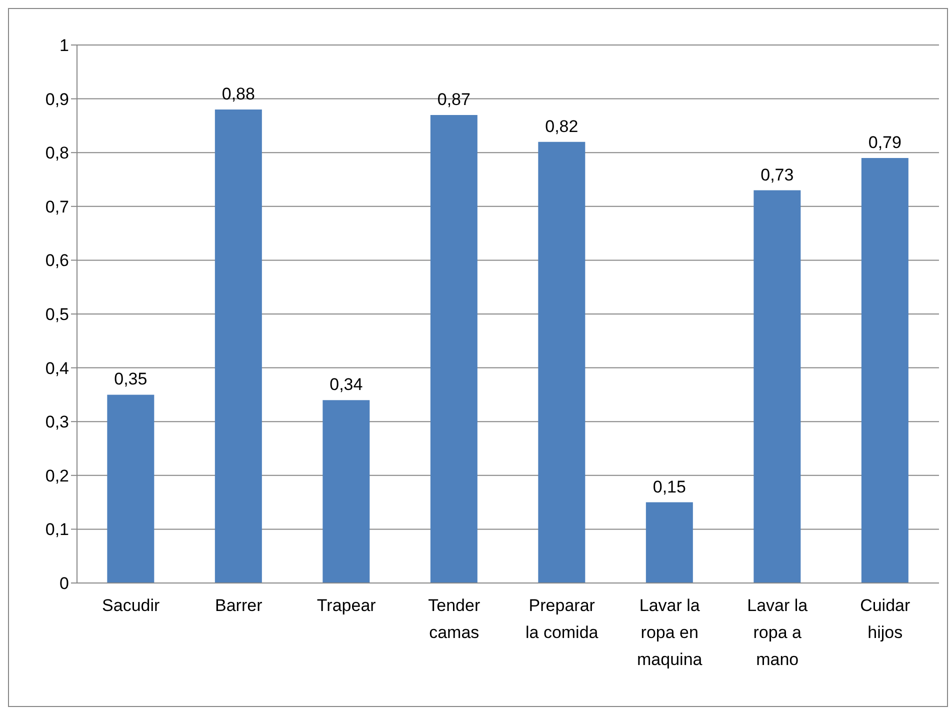  What do you see at coordinates (561, 126) in the screenshot?
I see `data-label: 0,82` at bounding box center [561, 126].